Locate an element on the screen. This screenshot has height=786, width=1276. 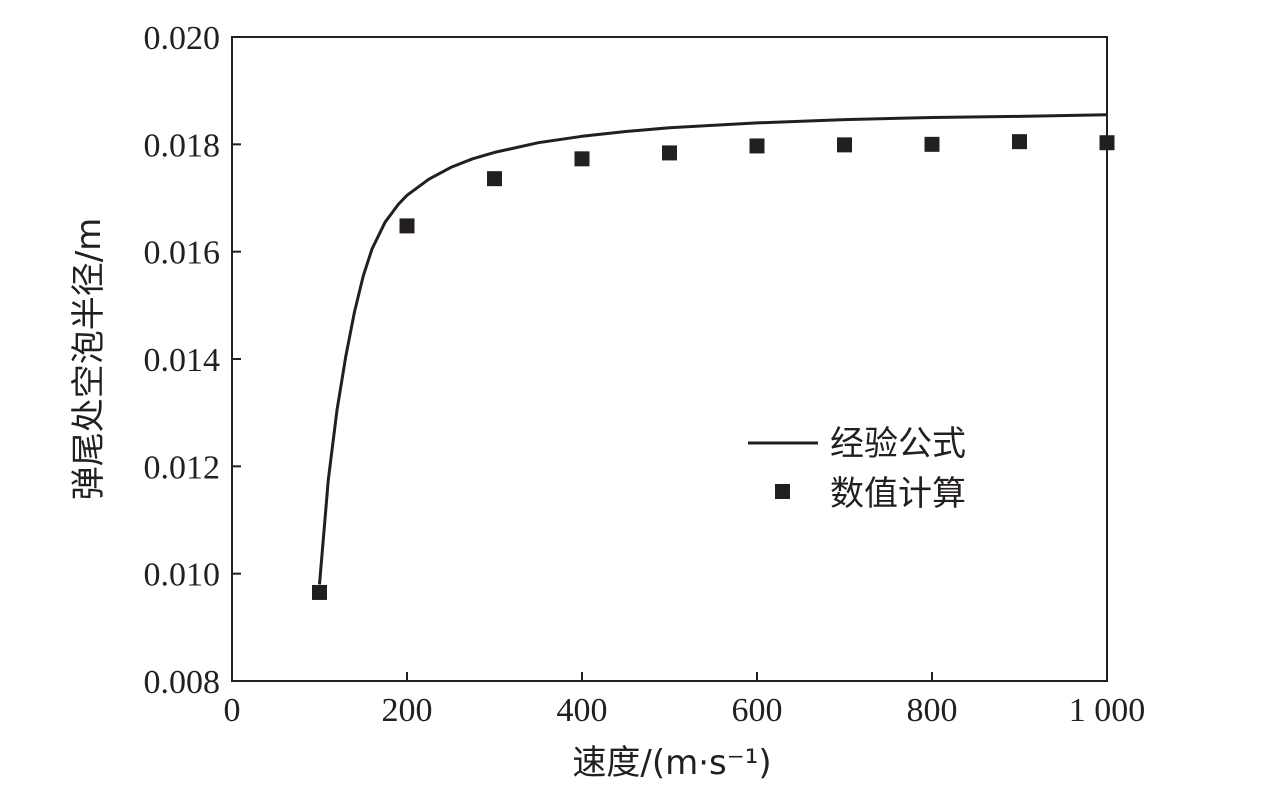
x-tick-label: 600 is located at coordinates (757, 710).